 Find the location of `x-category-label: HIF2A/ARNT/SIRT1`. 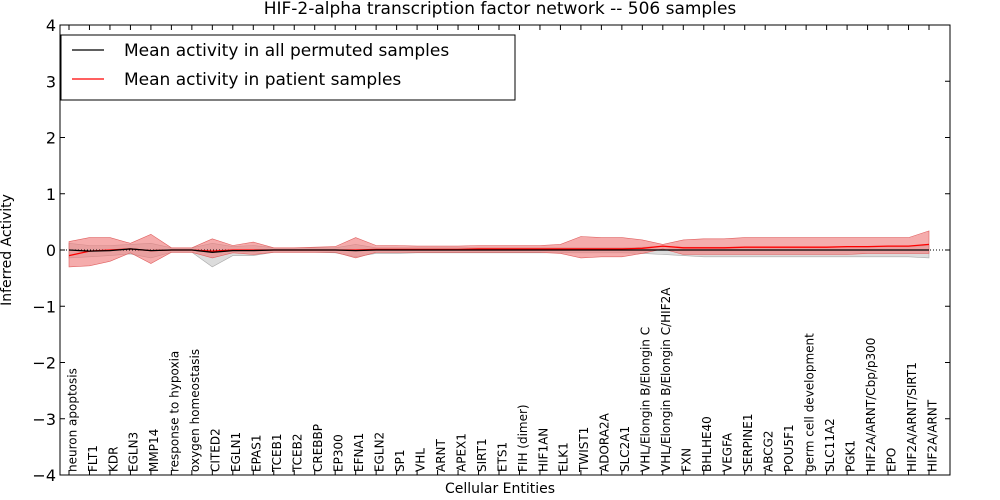

x-category-label: HIF2A/ARNT/SIRT1 is located at coordinates (912, 417).